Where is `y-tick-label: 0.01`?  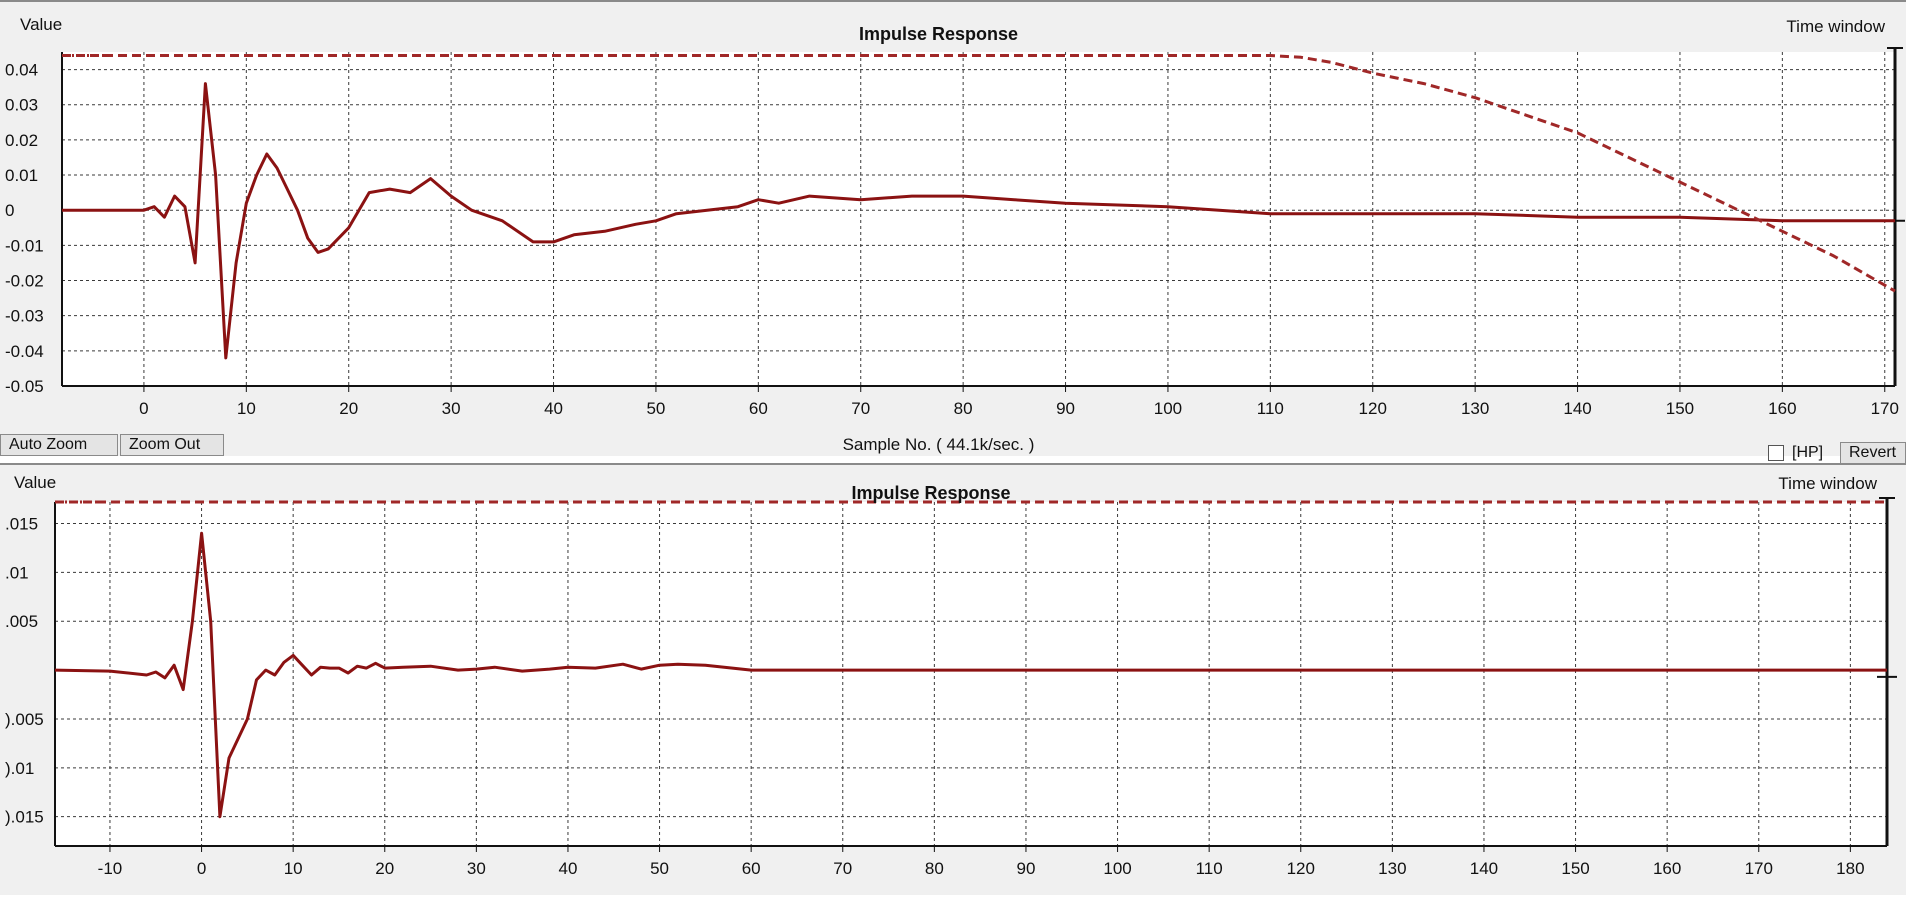 y-tick-label: 0.01 is located at coordinates (21, 175).